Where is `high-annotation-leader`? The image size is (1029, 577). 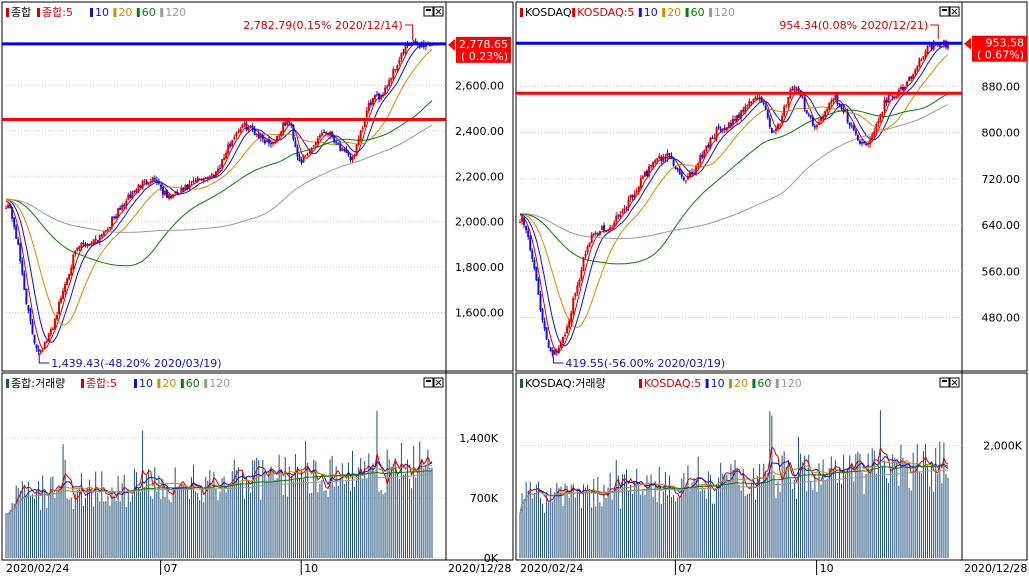
high-annotation-leader is located at coordinates (934, 32).